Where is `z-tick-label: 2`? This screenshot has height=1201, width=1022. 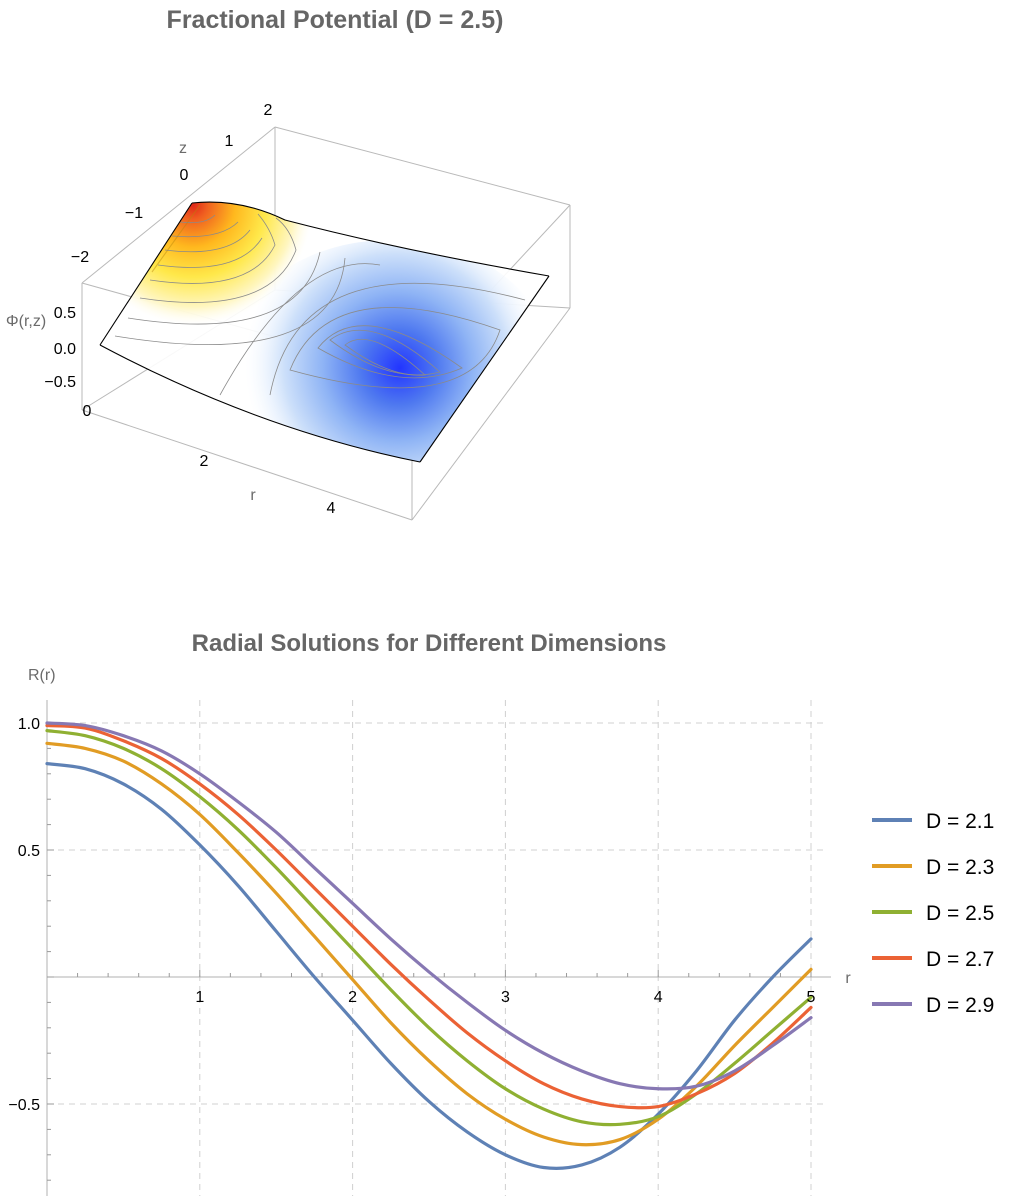
z-tick-label: 2 is located at coordinates (268, 110).